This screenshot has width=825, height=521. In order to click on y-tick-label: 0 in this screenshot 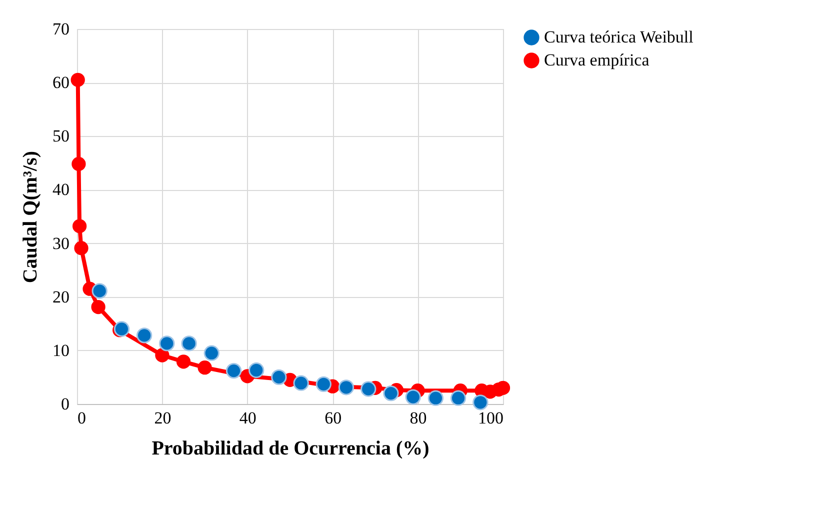, I will do `click(65, 404)`.